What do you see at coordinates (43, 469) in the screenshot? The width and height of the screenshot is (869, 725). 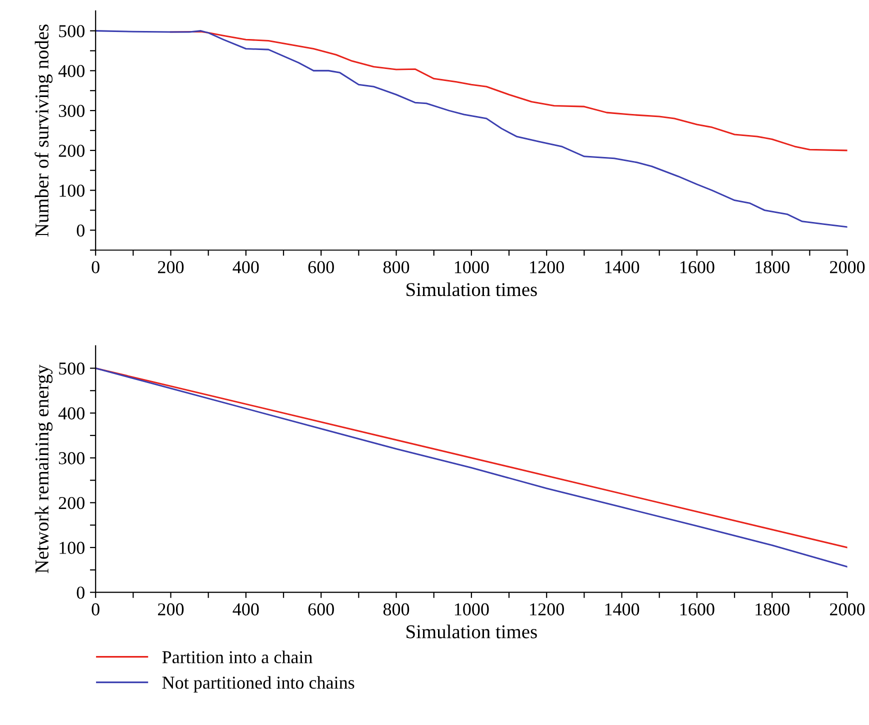 I see `y-axis-title: Network remaining energy` at bounding box center [43, 469].